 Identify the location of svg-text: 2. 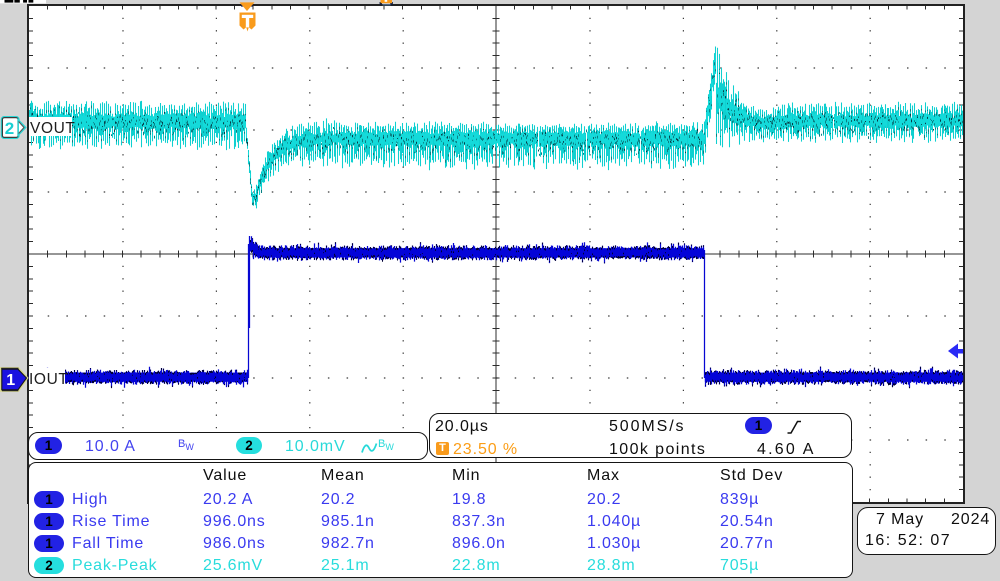
(9, 128).